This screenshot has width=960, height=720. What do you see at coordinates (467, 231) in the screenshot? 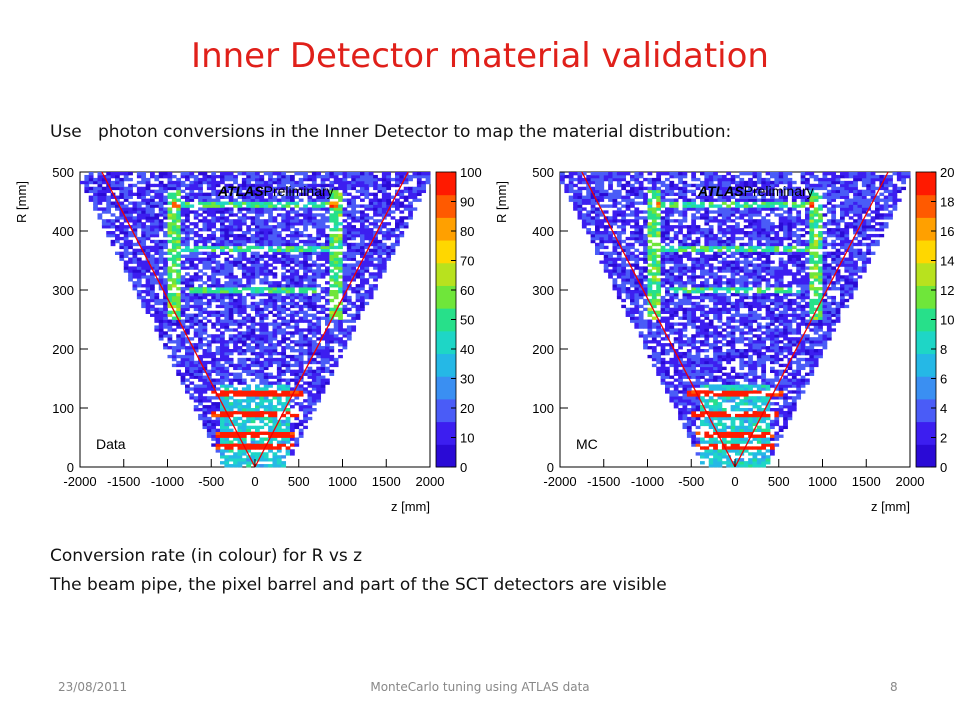
I see `colorbar-tick-label: 80` at bounding box center [467, 231].